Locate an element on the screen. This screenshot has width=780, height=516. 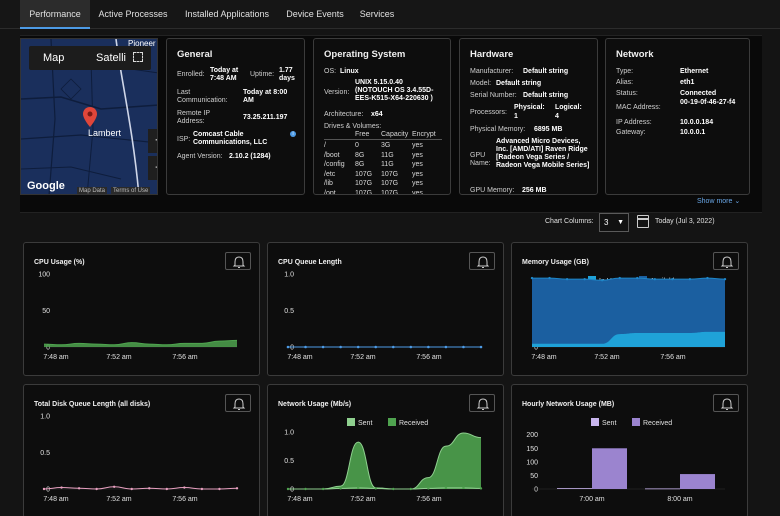
physical-memory-label: Physical Memory: is located at coordinates (498, 129).